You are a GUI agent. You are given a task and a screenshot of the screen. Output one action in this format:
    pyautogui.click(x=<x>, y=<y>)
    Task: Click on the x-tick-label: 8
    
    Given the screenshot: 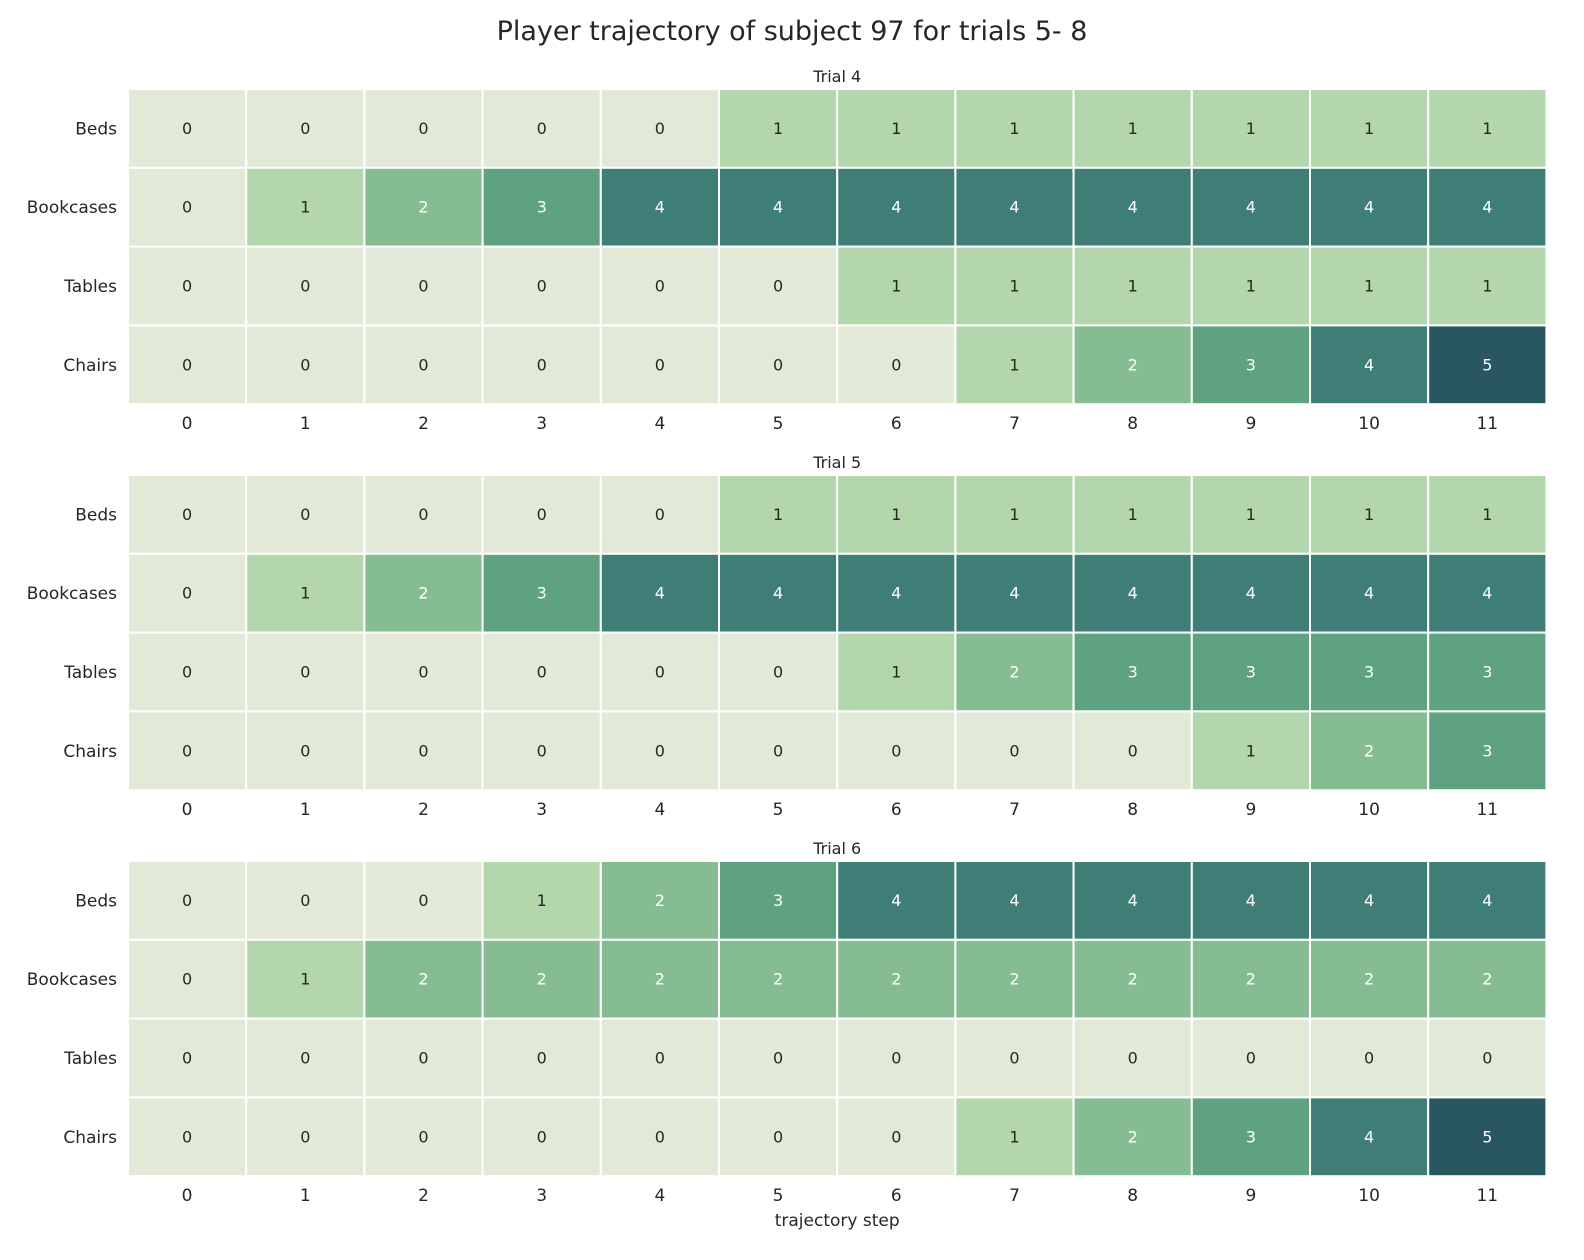 What is the action you would take?
    pyautogui.click(x=1132, y=424)
    